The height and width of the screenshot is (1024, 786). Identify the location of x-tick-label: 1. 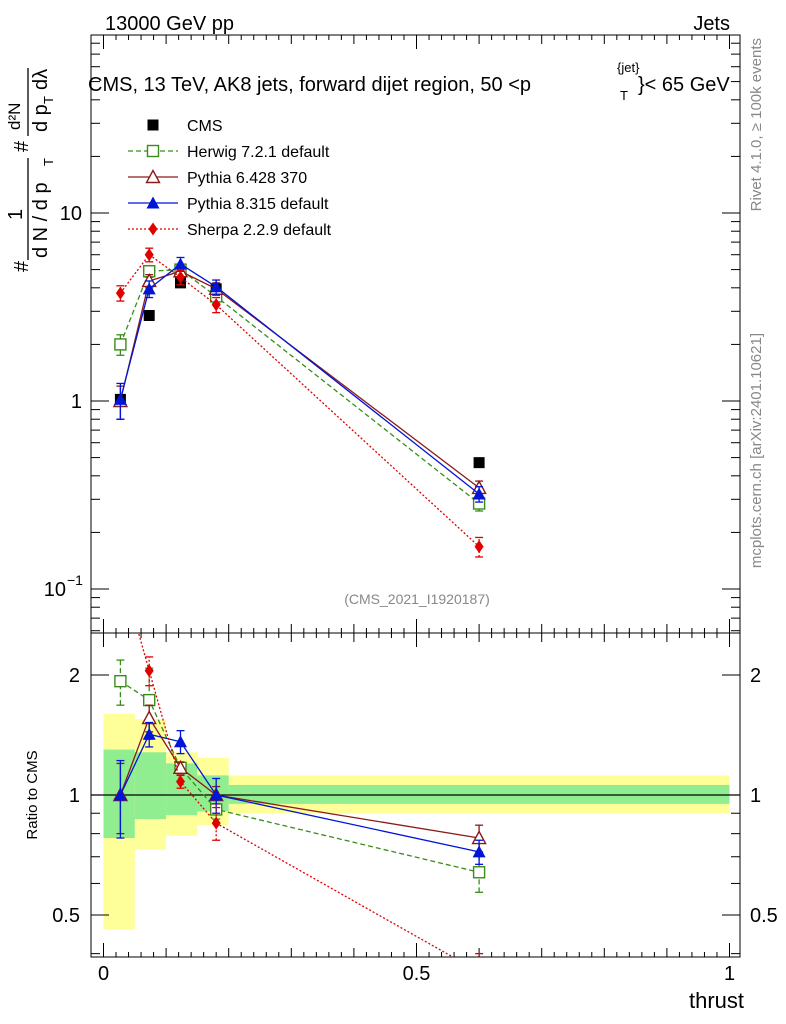
(729, 974).